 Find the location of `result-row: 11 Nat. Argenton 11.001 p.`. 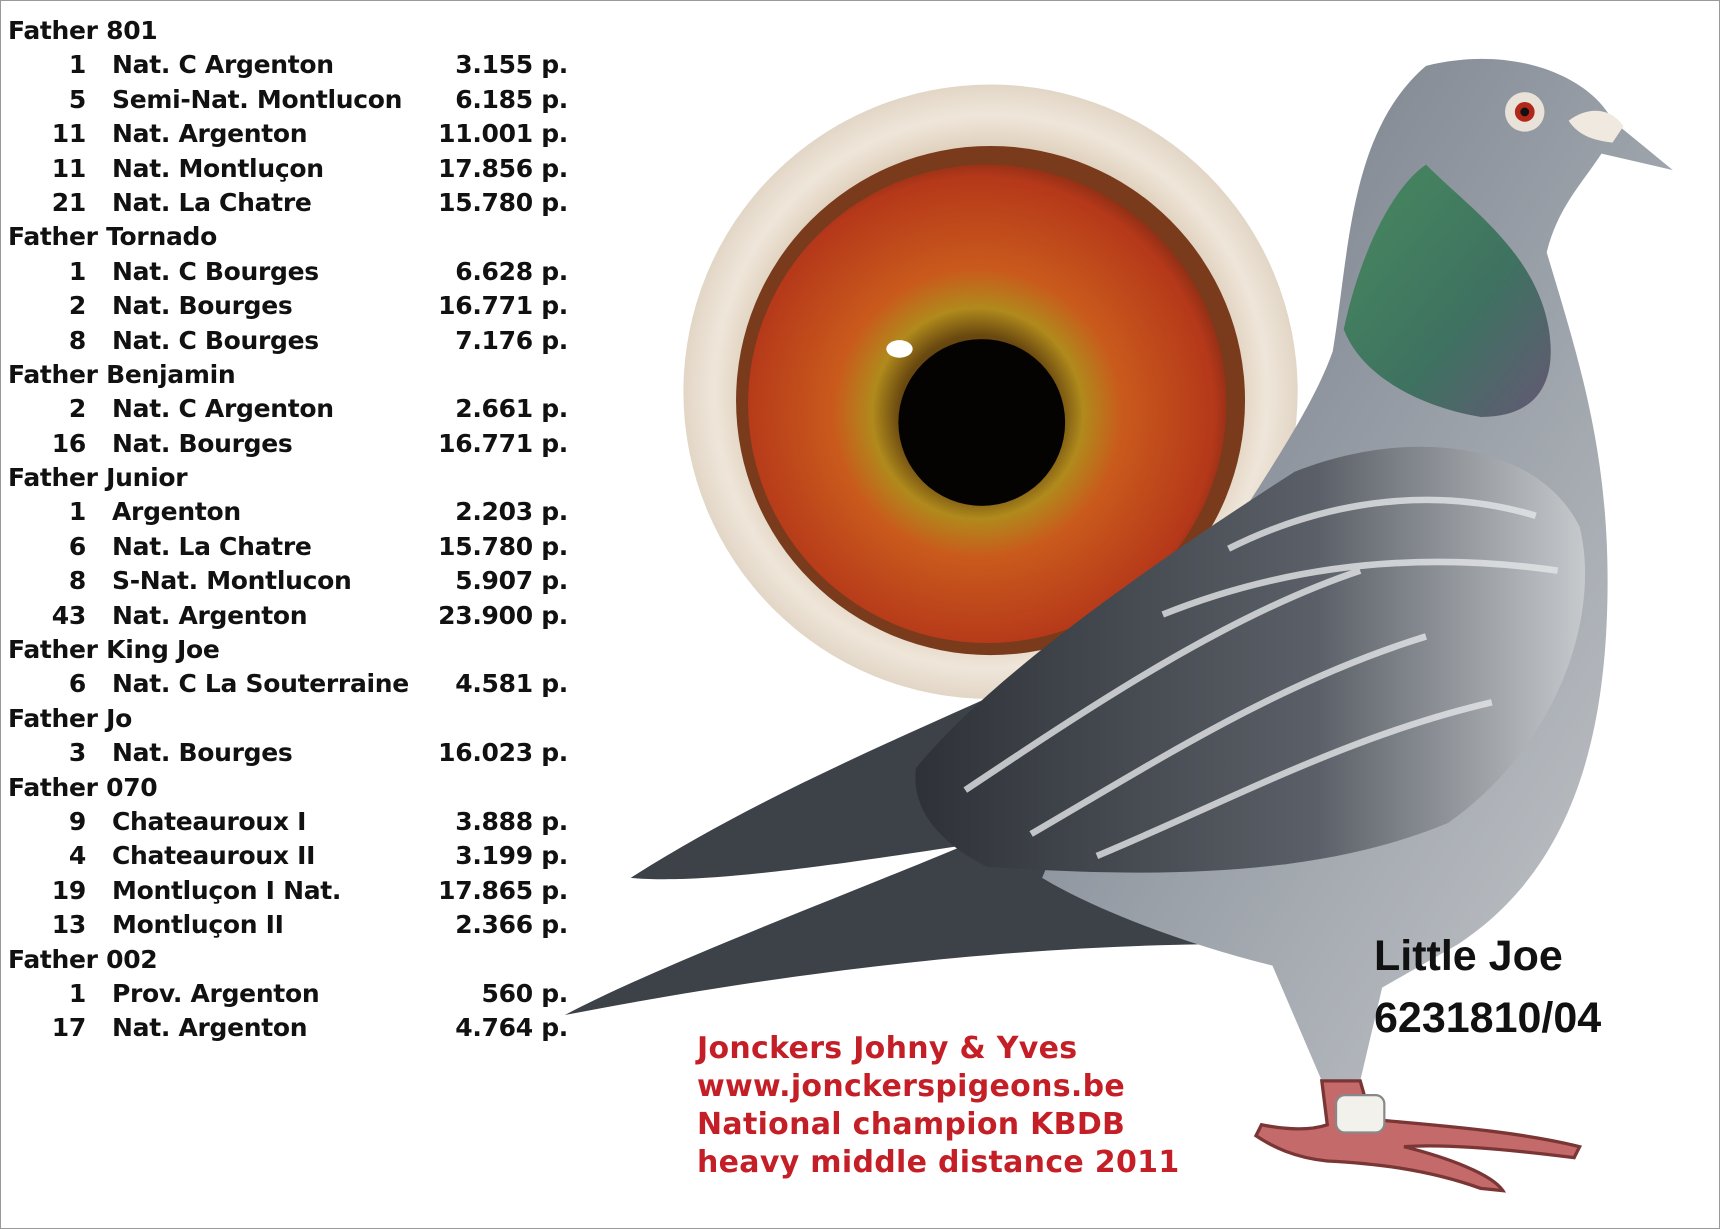

result-row: 11 Nat. Argenton 11.001 p. is located at coordinates (298, 134).